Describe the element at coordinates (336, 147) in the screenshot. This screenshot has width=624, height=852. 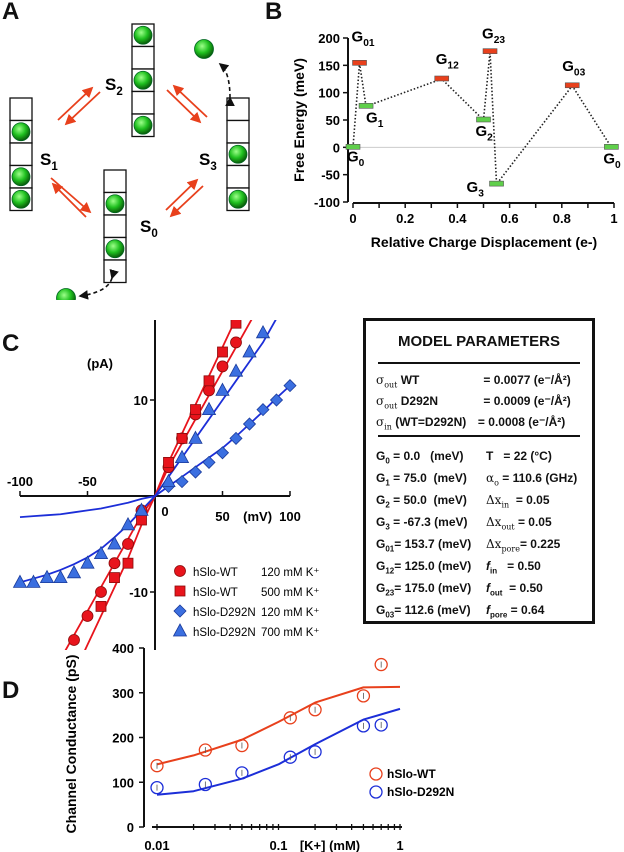
I see `y-tick-label: 0` at that location.